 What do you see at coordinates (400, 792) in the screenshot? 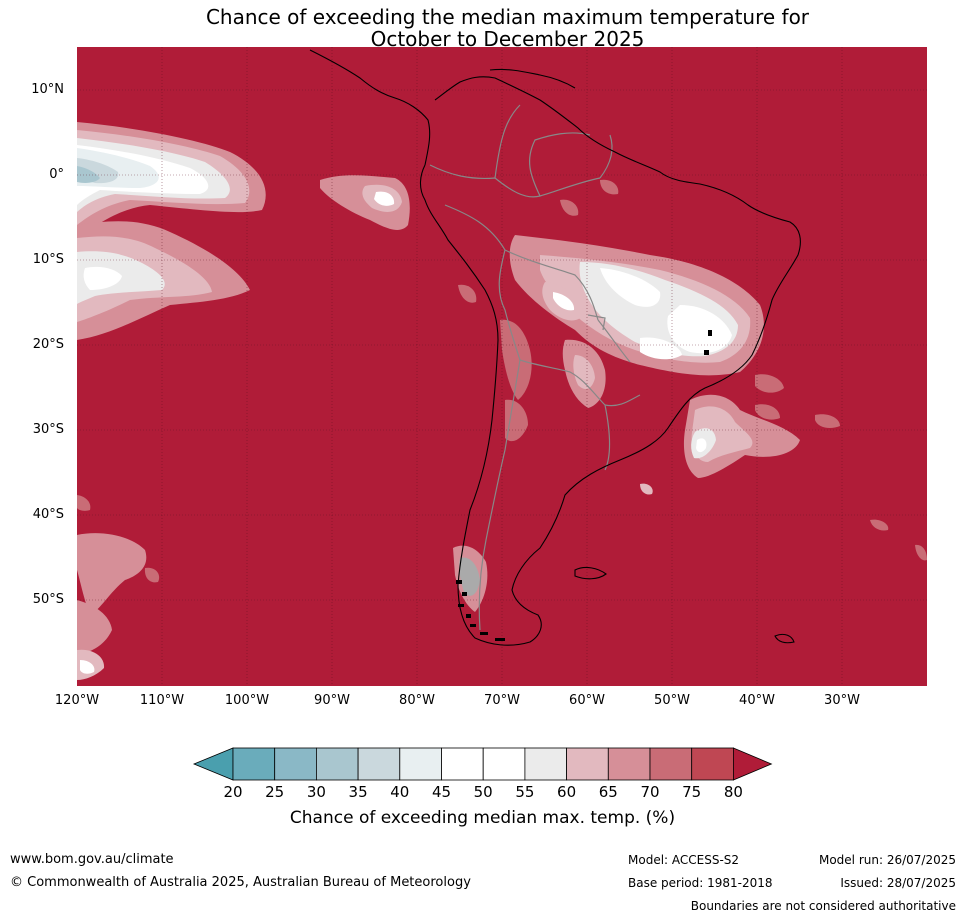
I see `colorbar-tick: 40` at bounding box center [400, 792].